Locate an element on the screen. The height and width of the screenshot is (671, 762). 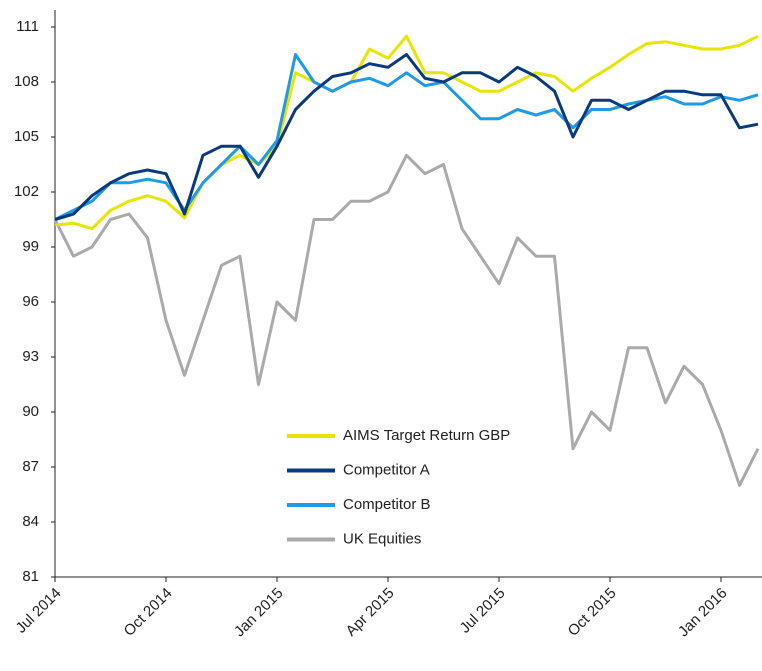
x-tick-label: Jul 2014 is located at coordinates (39, 611).